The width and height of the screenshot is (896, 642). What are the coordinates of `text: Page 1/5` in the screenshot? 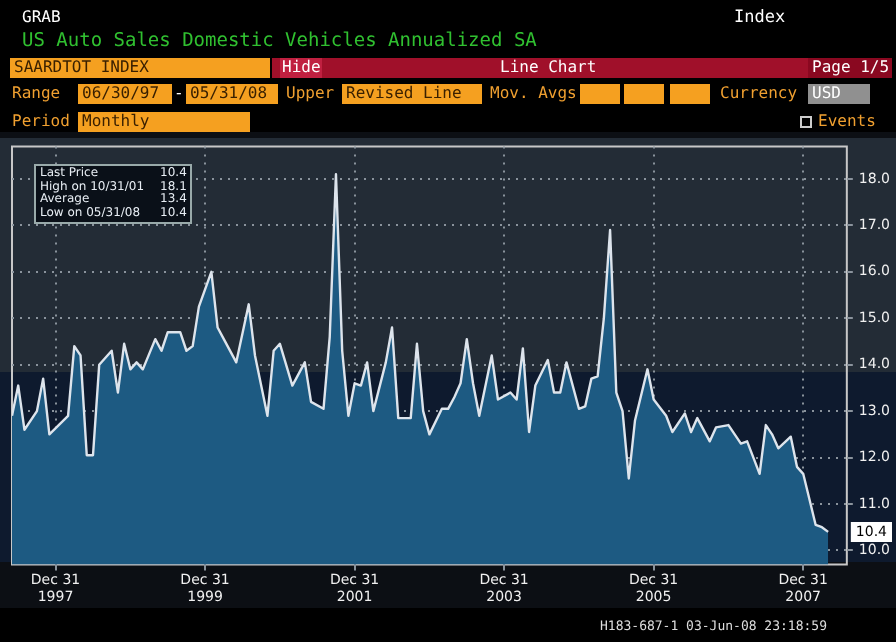 It's located at (850, 68).